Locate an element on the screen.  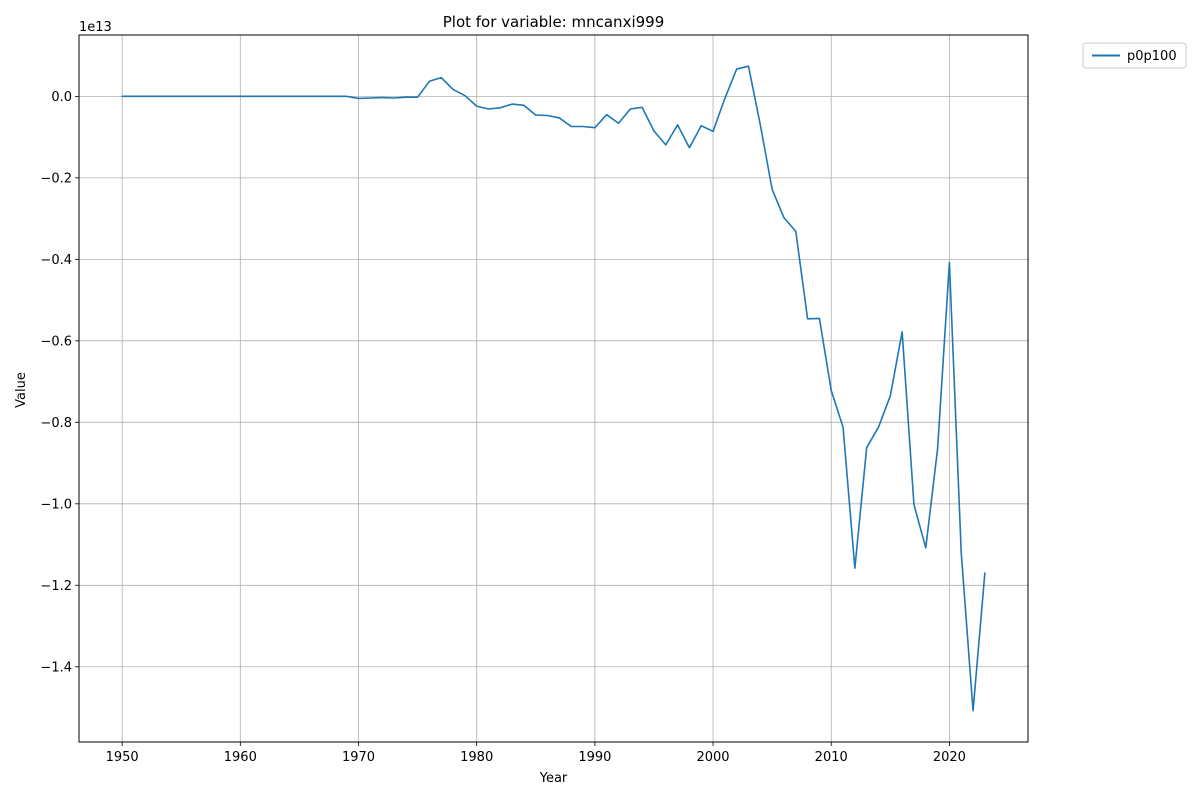
y-axis-title: Value is located at coordinates (21, 390).